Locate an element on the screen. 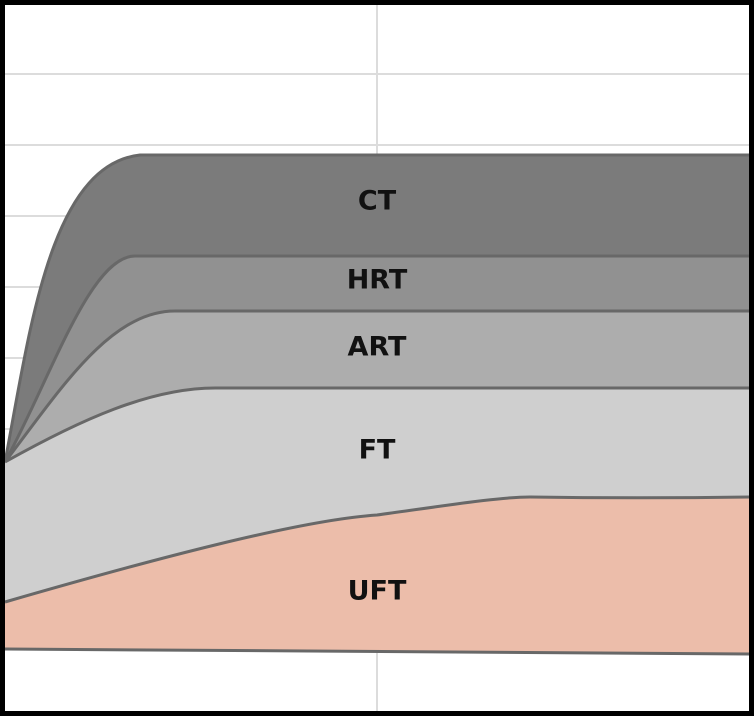 The width and height of the screenshot is (754, 716). layer-label: ART is located at coordinates (377, 347).